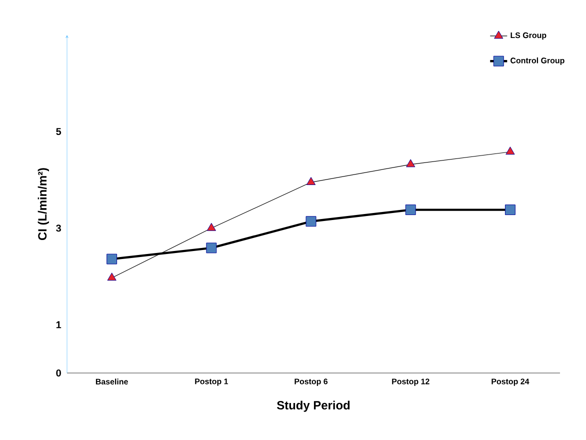 Image resolution: width=586 pixels, height=440 pixels. I want to click on y-tick-label: 1, so click(59, 324).